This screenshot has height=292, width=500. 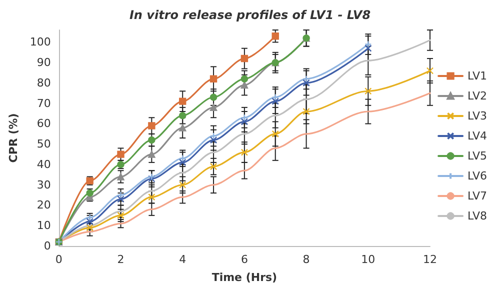 I want to click on y-tick-label: 80, so click(x=43, y=83).